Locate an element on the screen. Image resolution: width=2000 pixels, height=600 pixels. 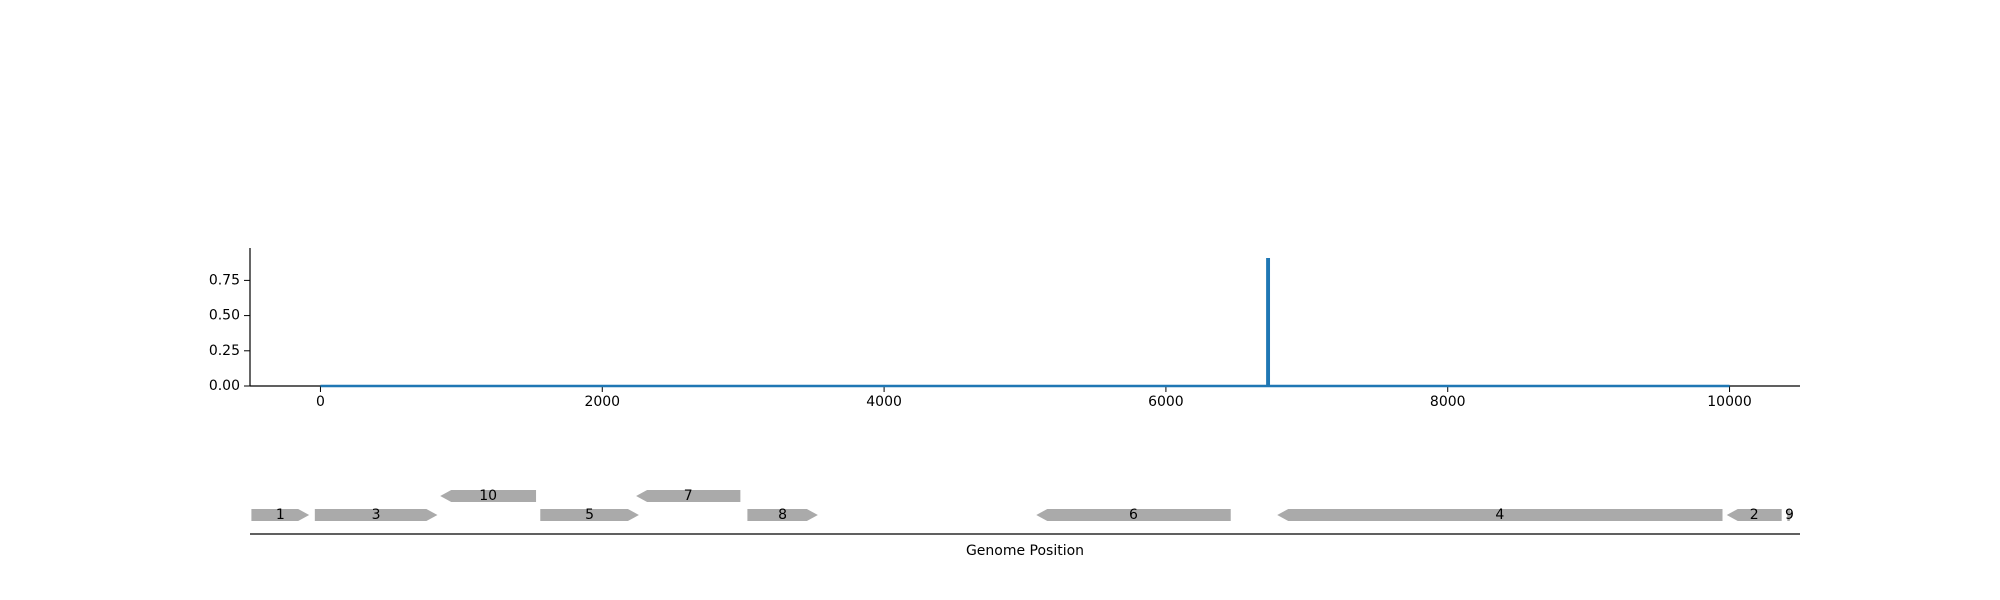
x-ticks: 0 2000 4000 6000 8000 10000 is located at coordinates (1034, 398).